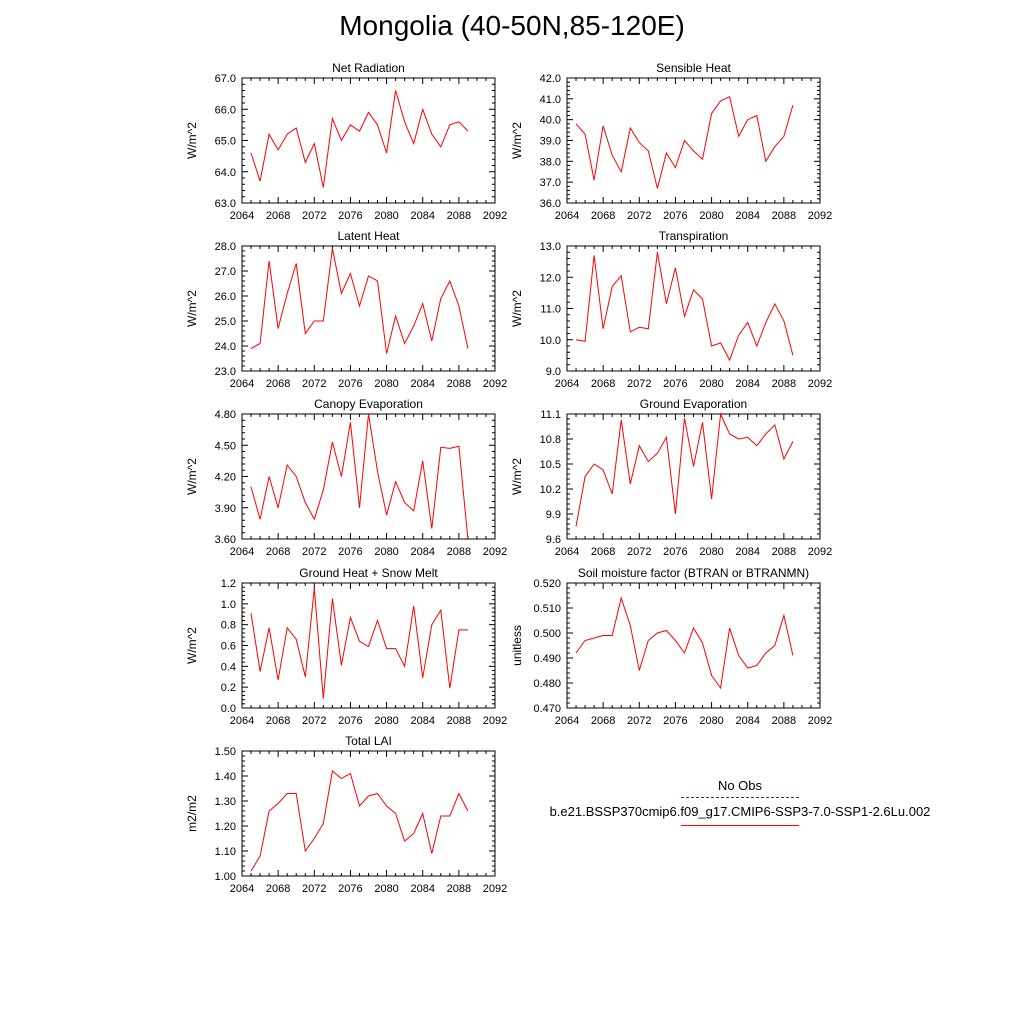 The height and width of the screenshot is (1024, 1024). Describe the element at coordinates (550, 162) in the screenshot. I see `y-tick-label: 38.0` at that location.